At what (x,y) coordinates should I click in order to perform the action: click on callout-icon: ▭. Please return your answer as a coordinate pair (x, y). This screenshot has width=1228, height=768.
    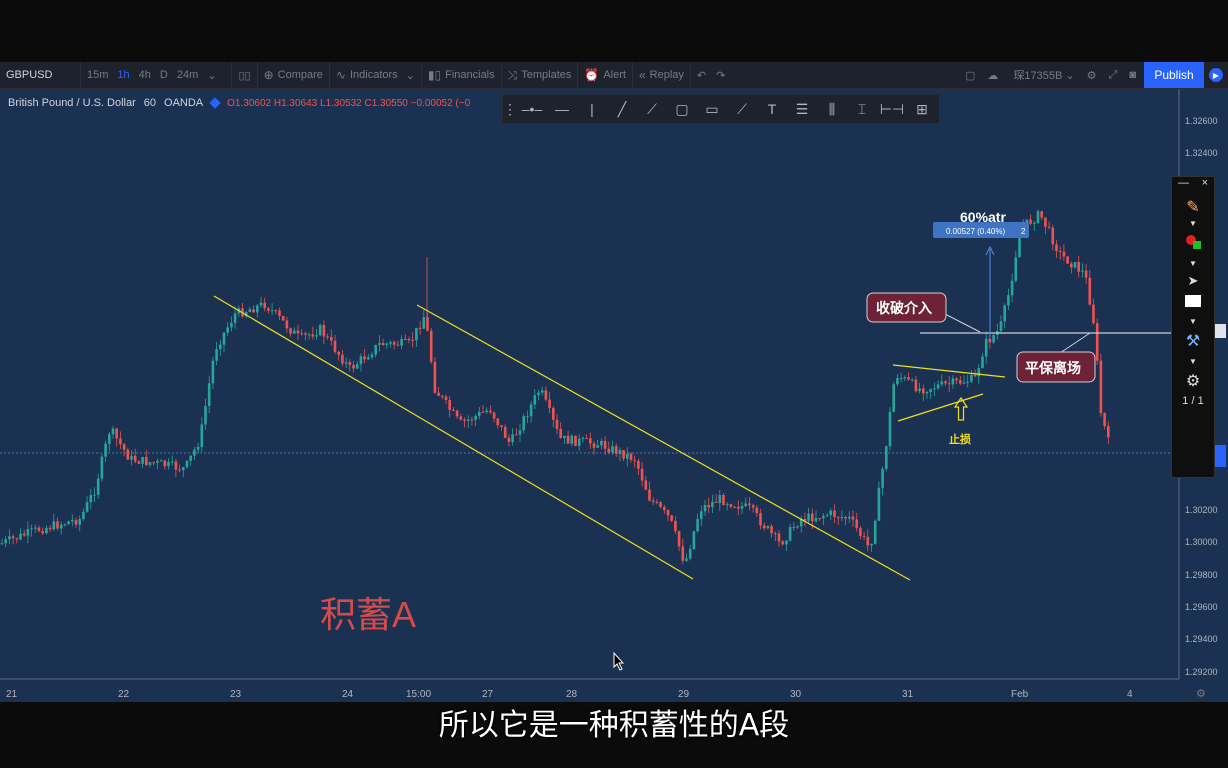
    Looking at the image, I should click on (712, 108).